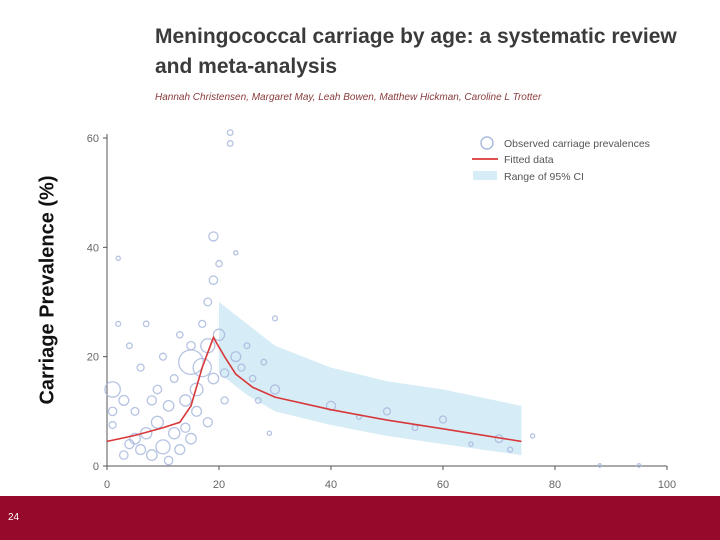  What do you see at coordinates (529, 160) in the screenshot?
I see `legend-label: Fitted data` at bounding box center [529, 160].